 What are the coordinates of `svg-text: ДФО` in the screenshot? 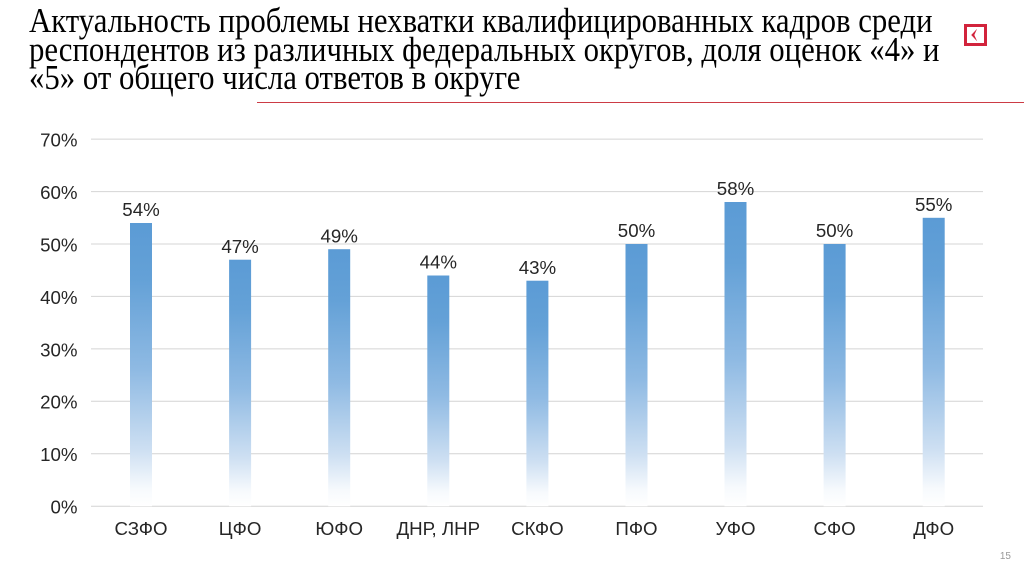 It's located at (933, 528).